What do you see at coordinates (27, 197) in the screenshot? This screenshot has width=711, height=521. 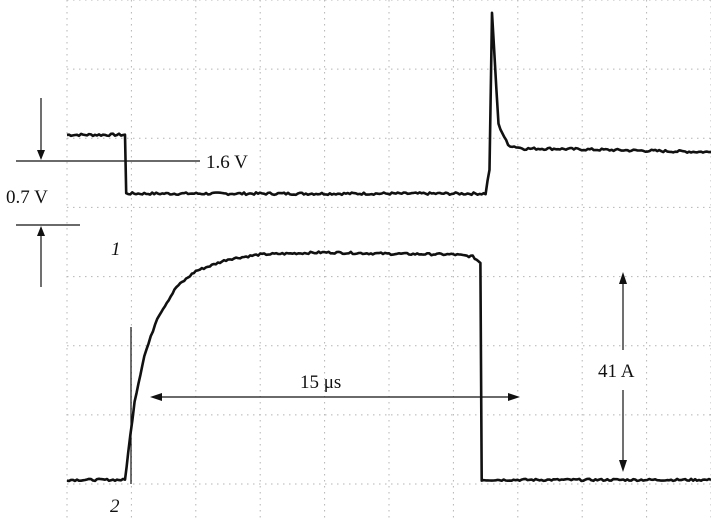 I see `ch1-step-label: 0.7 V` at bounding box center [27, 197].